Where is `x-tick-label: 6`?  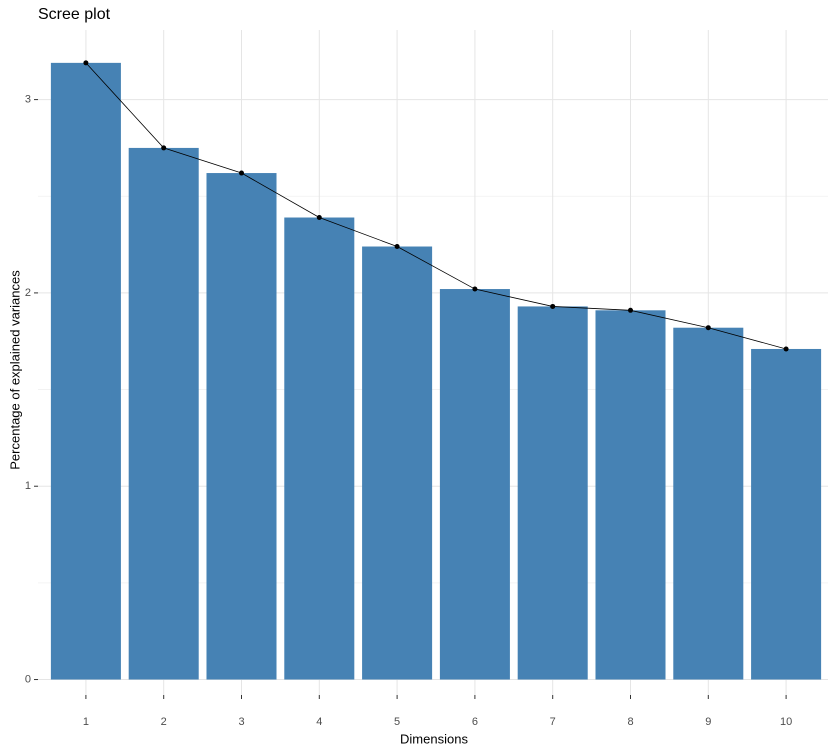 x-tick-label: 6 is located at coordinates (475, 722).